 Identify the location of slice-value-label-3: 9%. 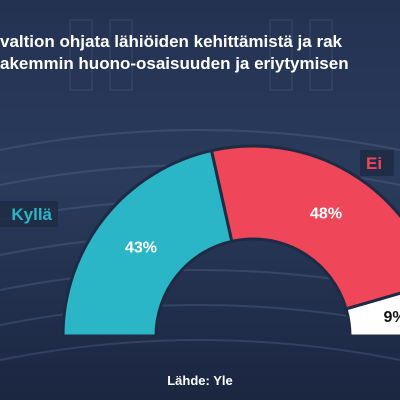
(392, 317).